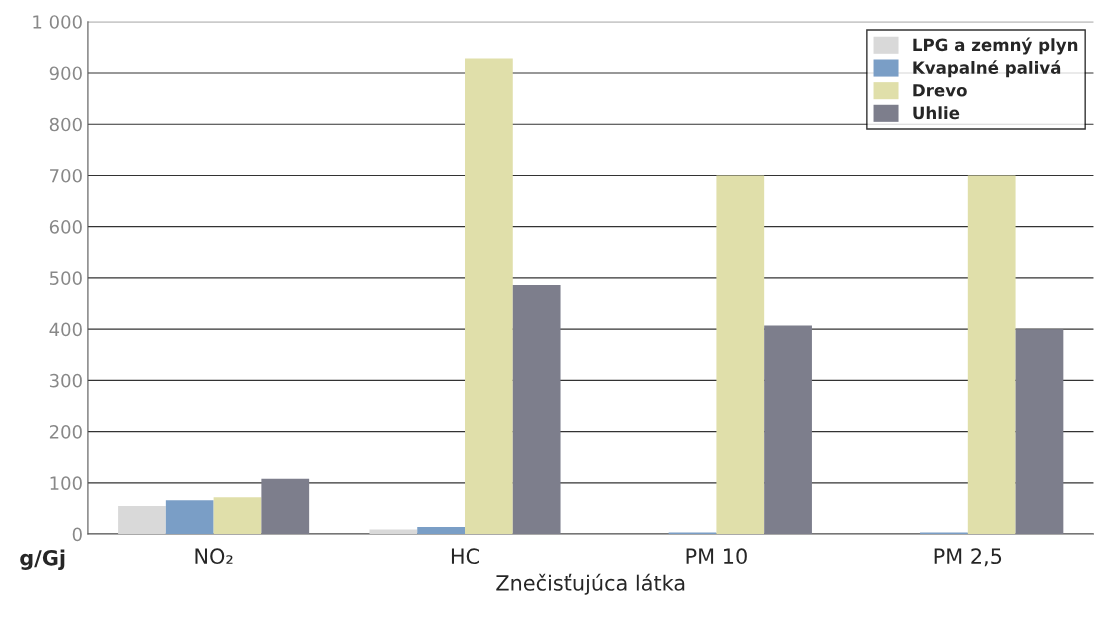 The image size is (1099, 621). What do you see at coordinates (465, 556) in the screenshot?
I see `x-tick-label: HC` at bounding box center [465, 556].